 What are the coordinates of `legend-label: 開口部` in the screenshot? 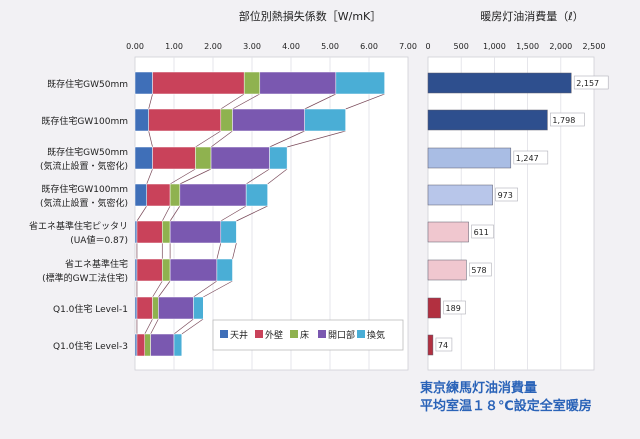 It's located at (341, 335).